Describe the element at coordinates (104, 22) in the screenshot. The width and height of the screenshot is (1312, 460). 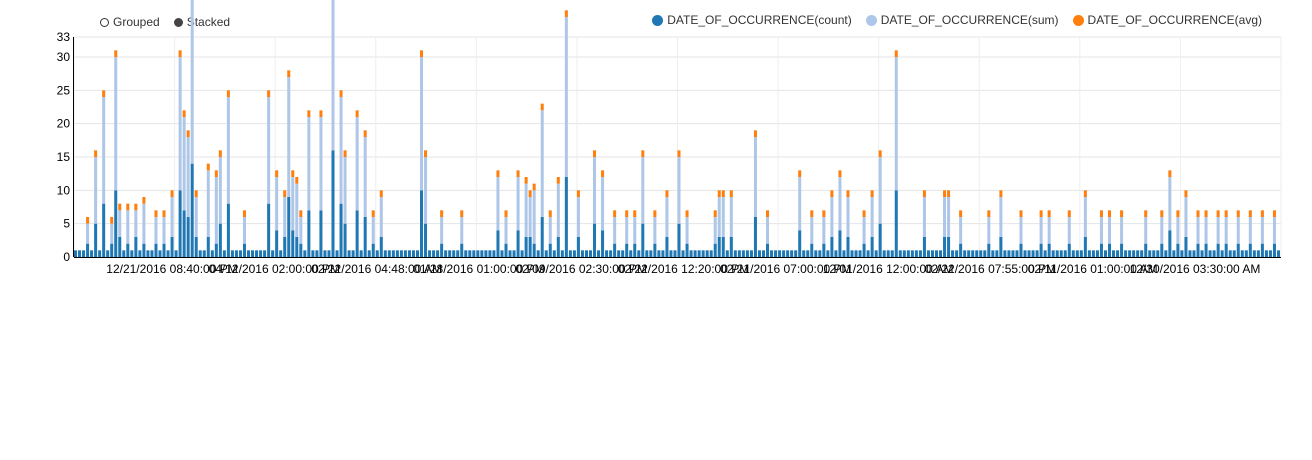
I see `grouped-radio-icon` at that location.